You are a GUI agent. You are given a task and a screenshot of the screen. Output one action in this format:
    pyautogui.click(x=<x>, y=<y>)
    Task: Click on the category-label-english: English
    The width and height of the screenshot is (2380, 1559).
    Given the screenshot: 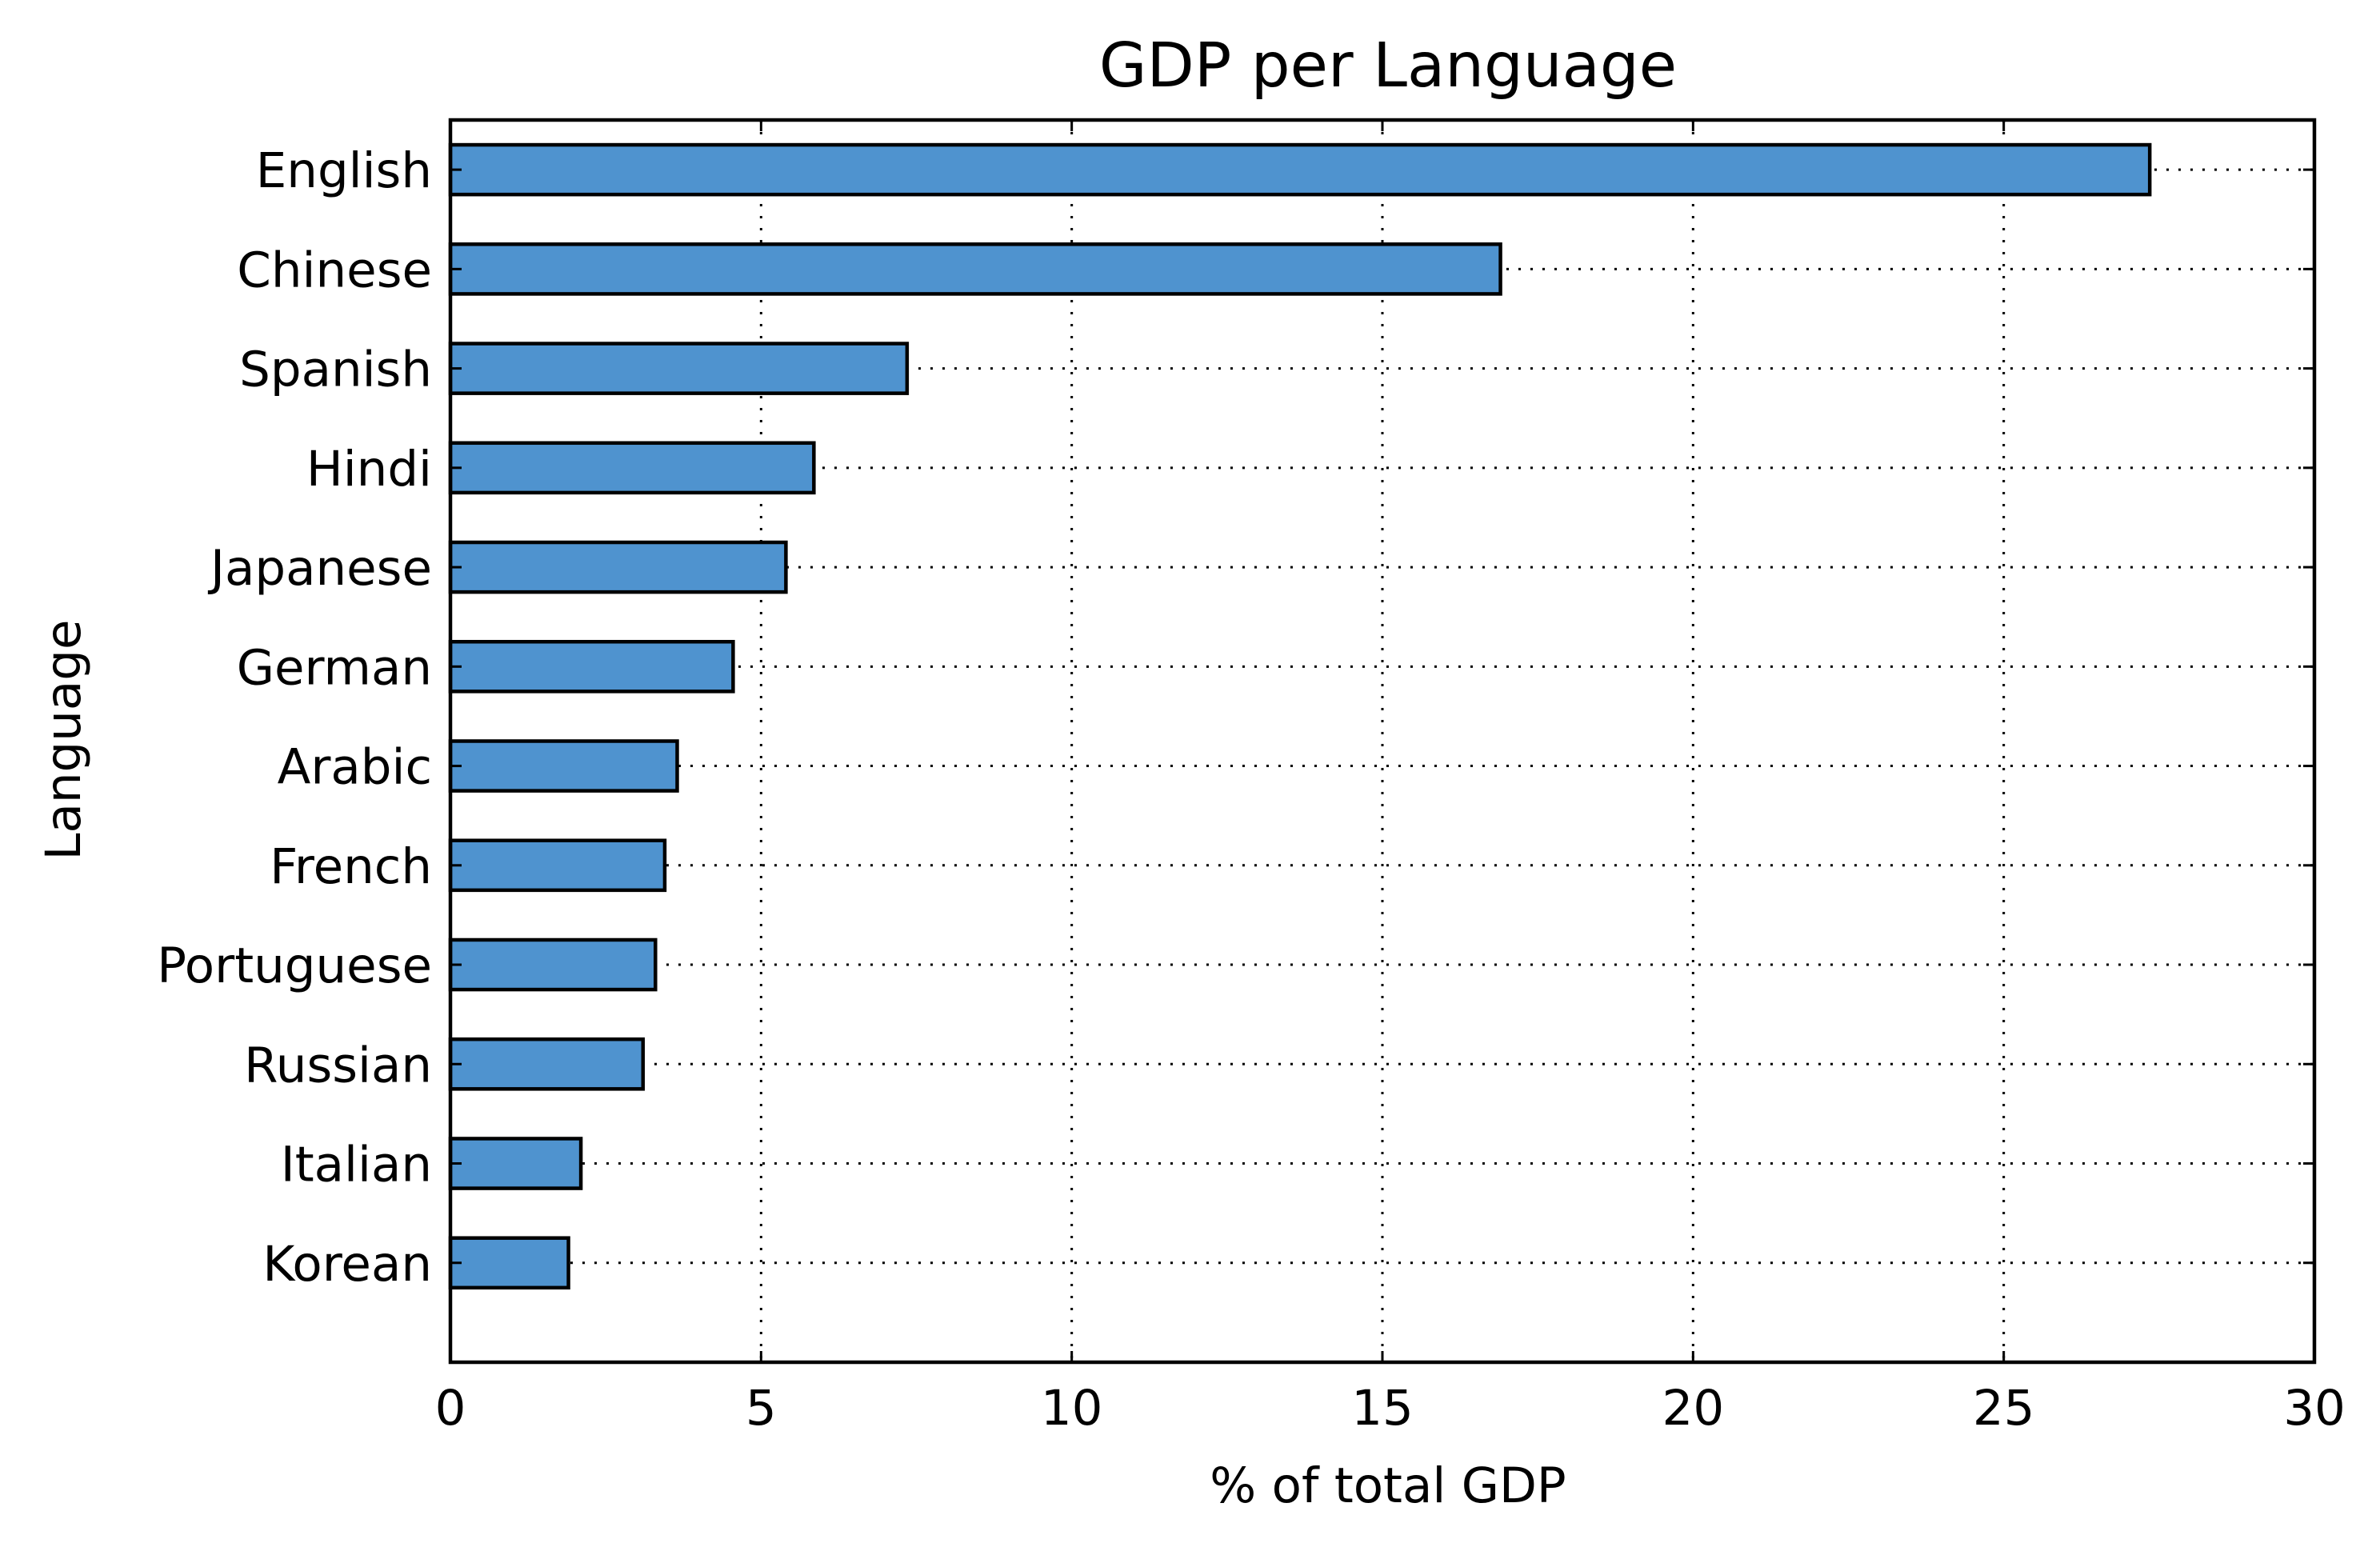 What is the action you would take?
    pyautogui.click(x=344, y=170)
    